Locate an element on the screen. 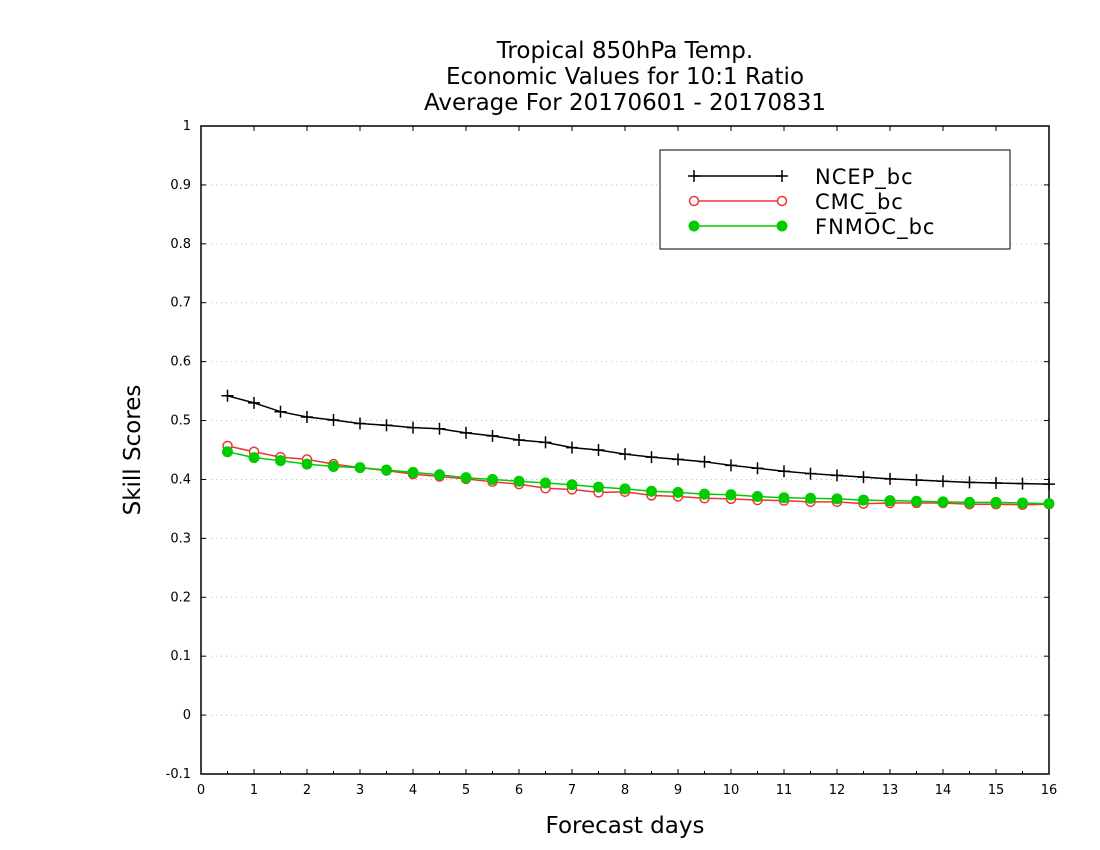  y-tick-label-5: 0.4 is located at coordinates (180, 479).